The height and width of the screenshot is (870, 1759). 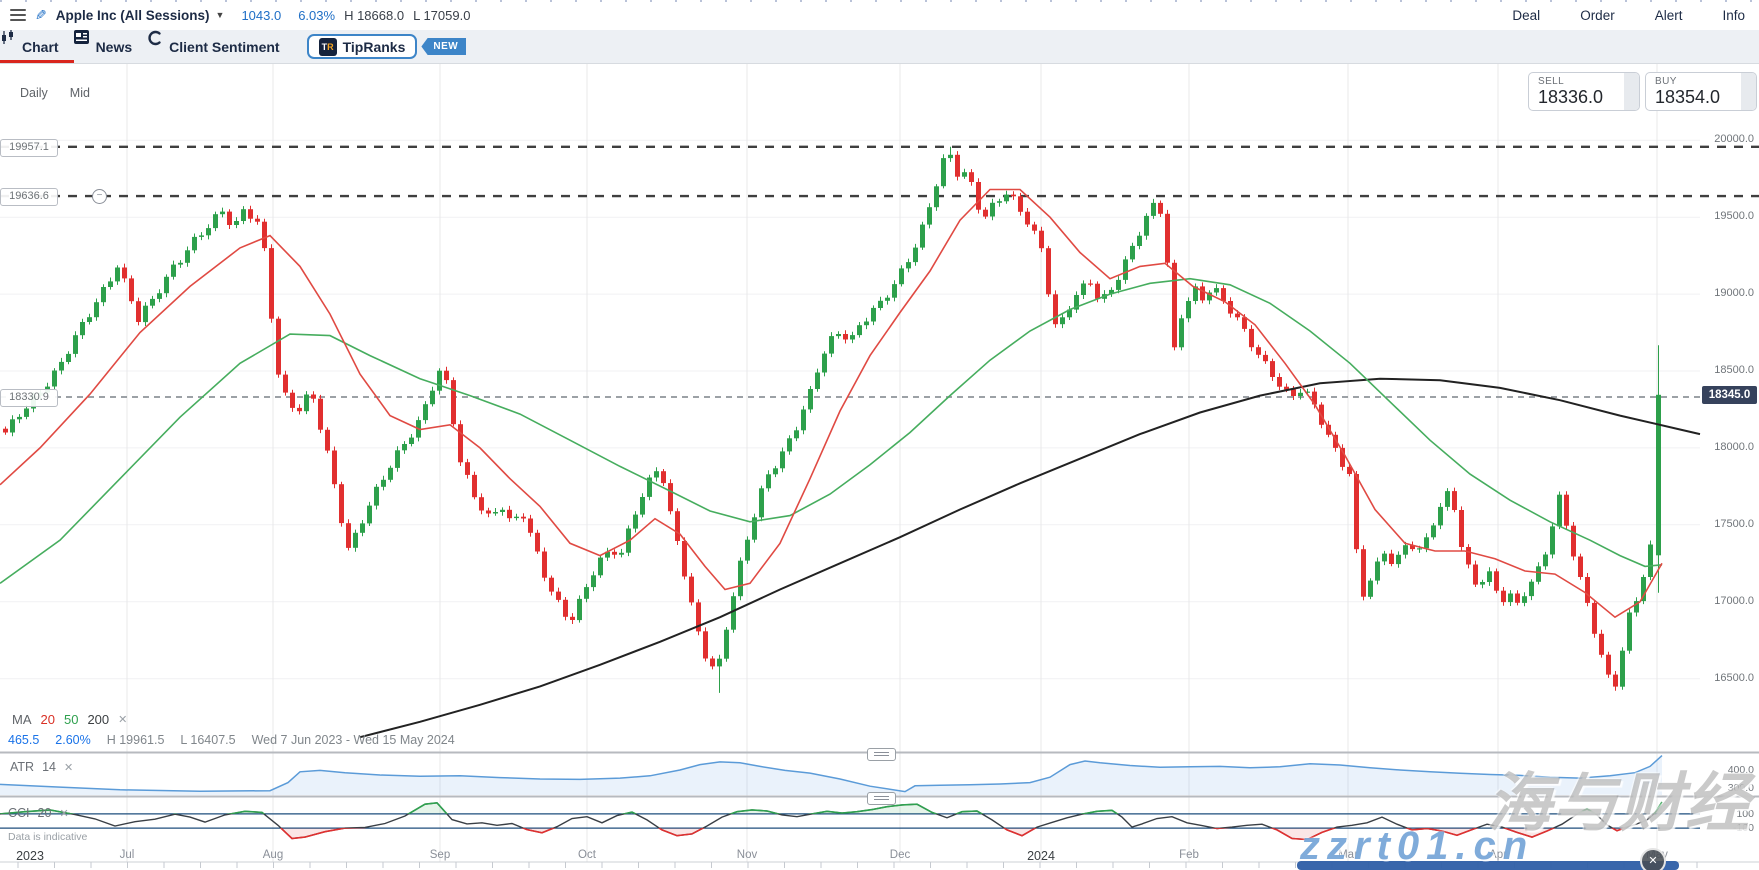 I want to click on atr-param: 14, so click(x=49, y=767).